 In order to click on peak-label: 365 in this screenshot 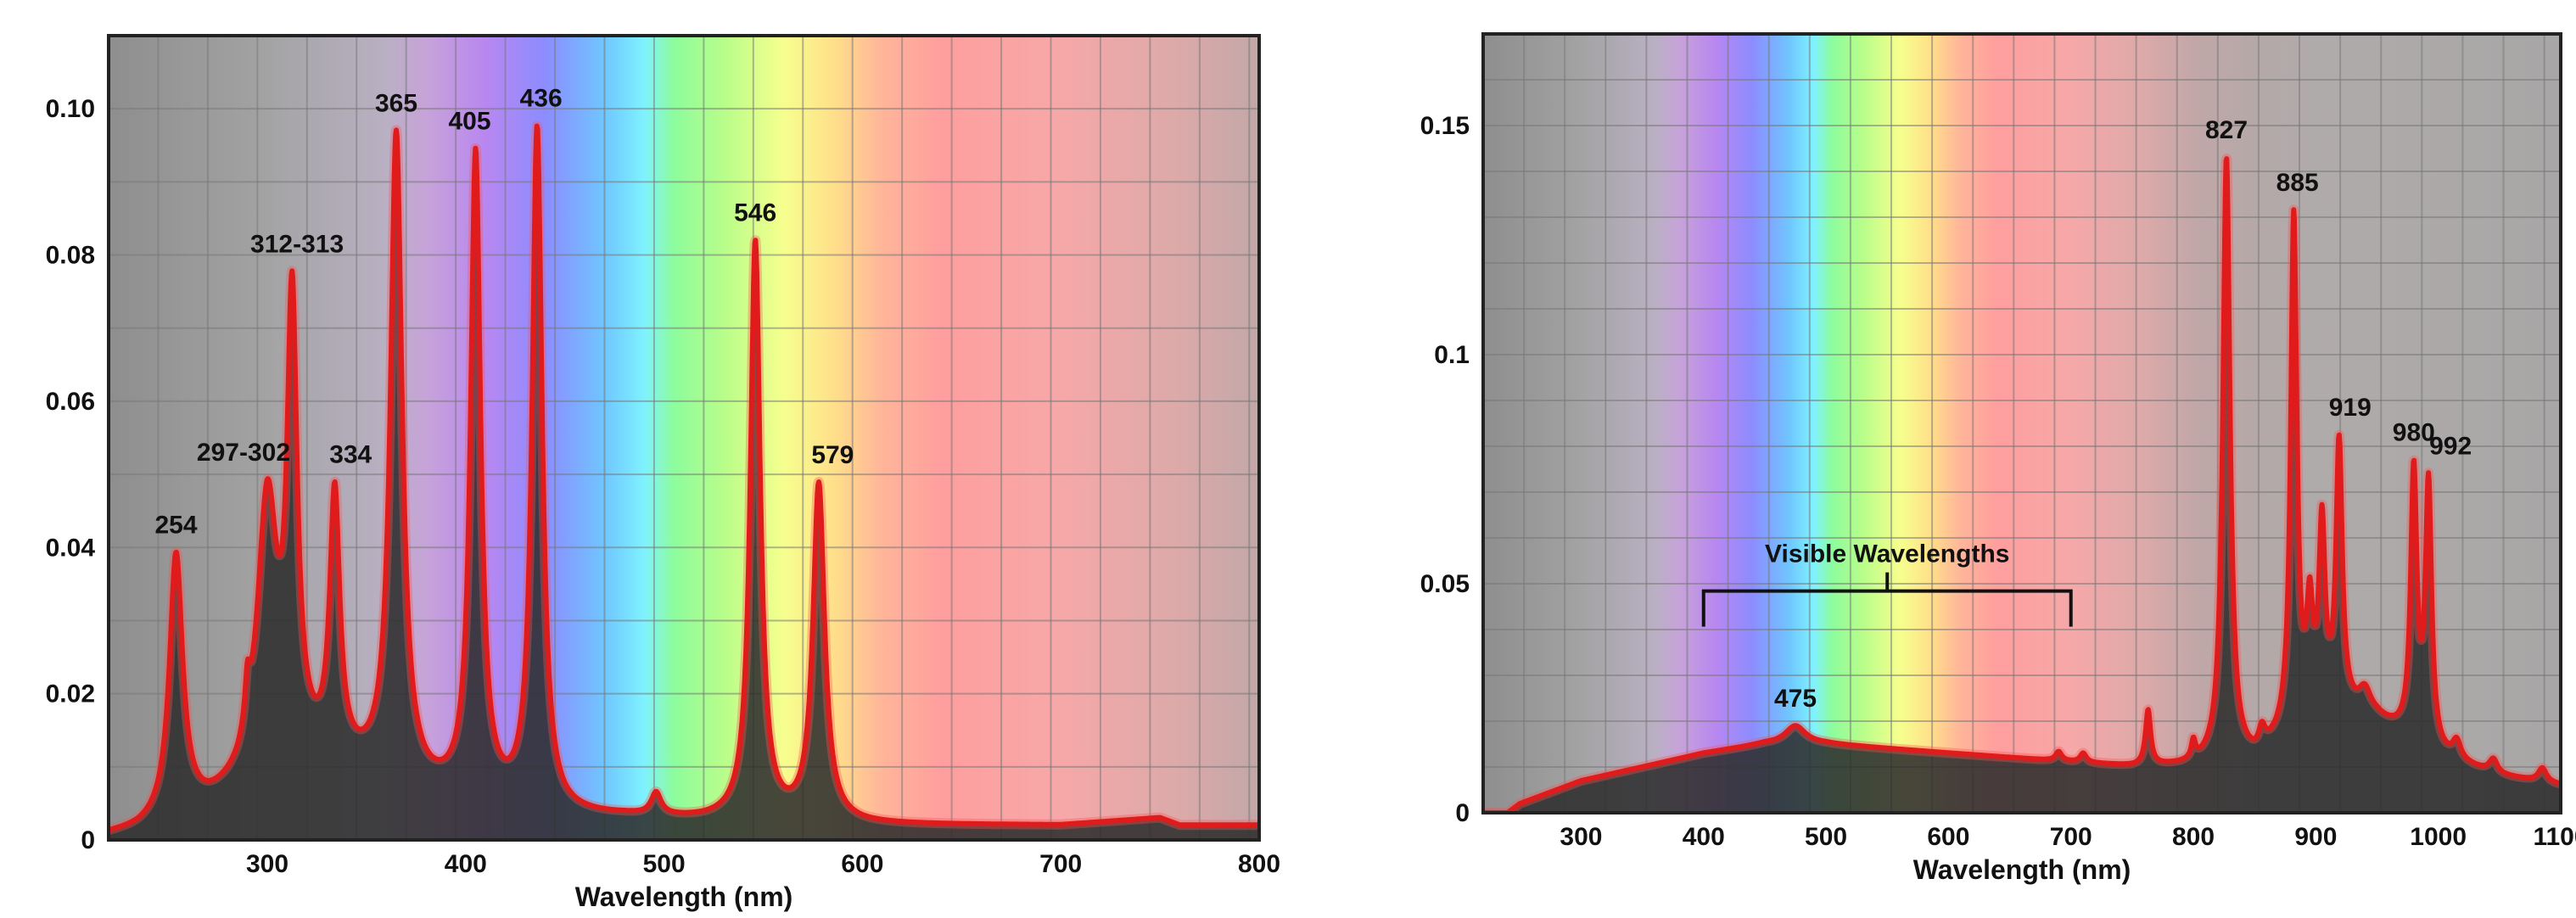, I will do `click(396, 103)`.